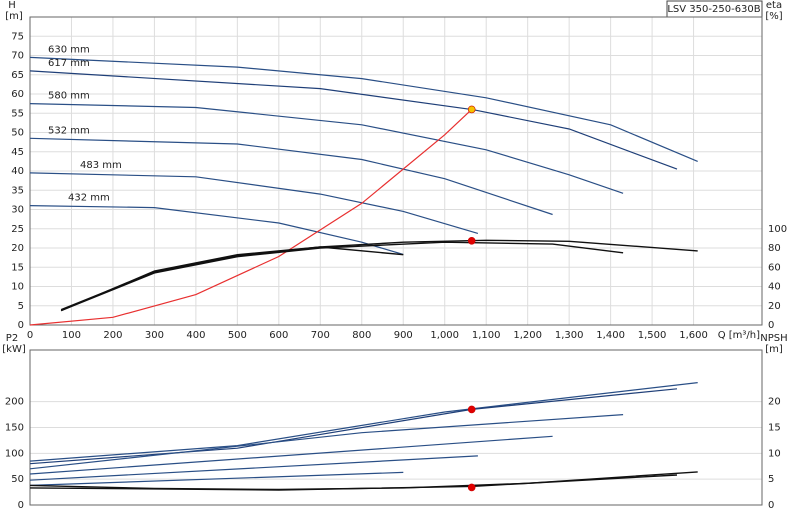  What do you see at coordinates (320, 335) in the screenshot?
I see `x-tick-label: 700` at bounding box center [320, 335].